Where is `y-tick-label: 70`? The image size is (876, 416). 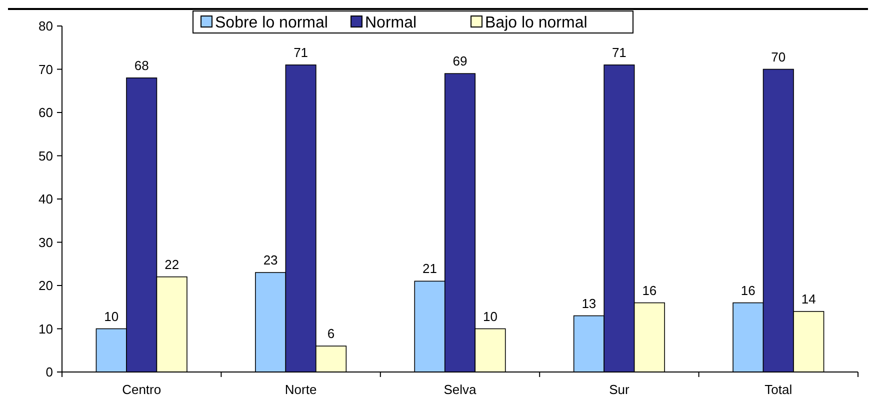
y-tick-label: 70 is located at coordinates (45, 69).